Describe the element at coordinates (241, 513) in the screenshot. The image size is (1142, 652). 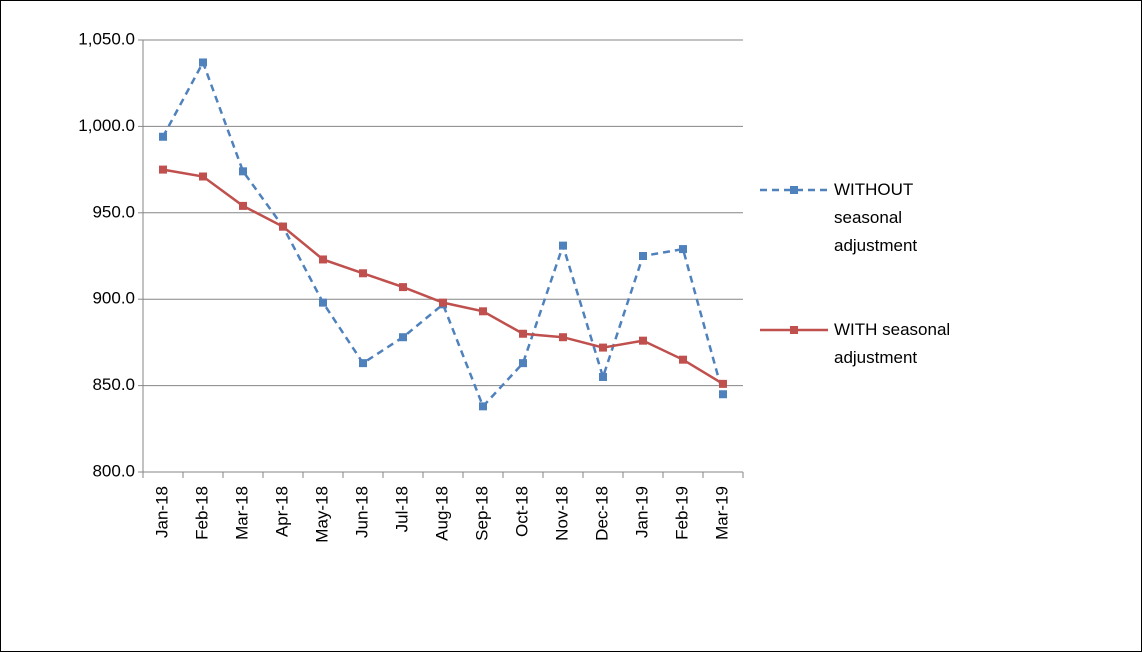
I see `x-tick-label: Mar-18` at that location.